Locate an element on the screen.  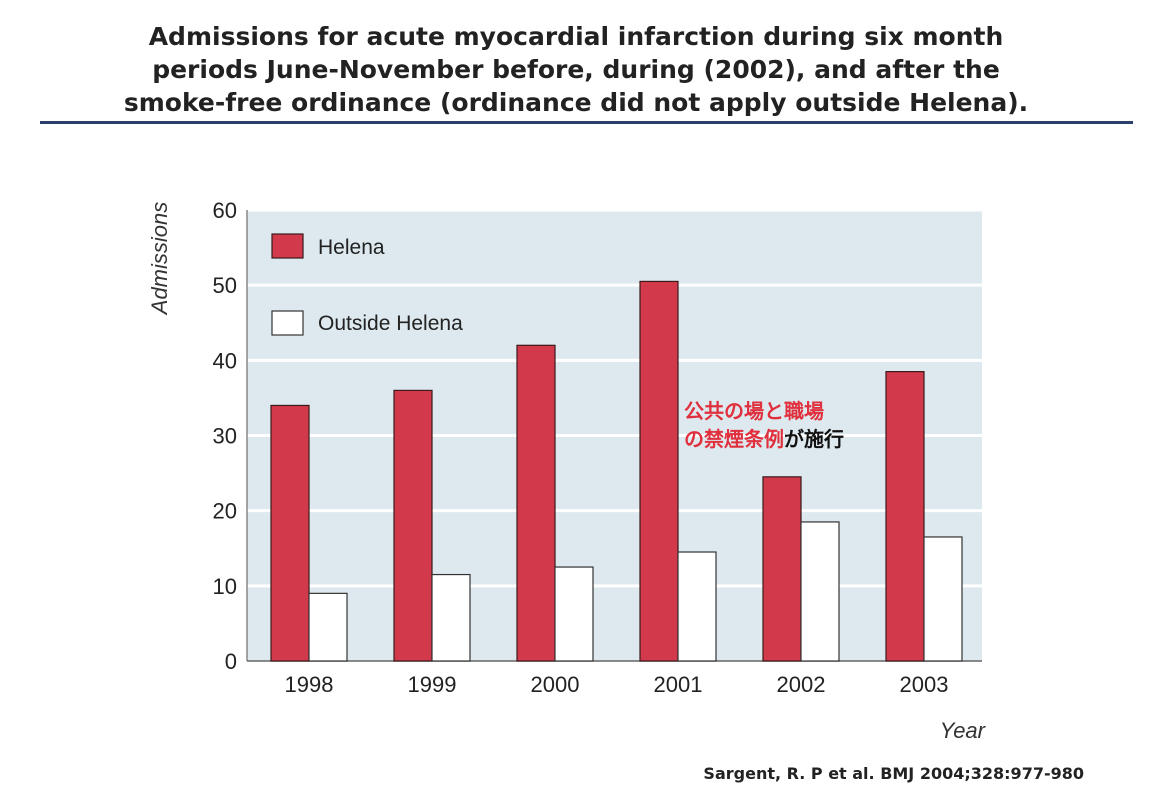
y-tick-label: 20 is located at coordinates (225, 511).